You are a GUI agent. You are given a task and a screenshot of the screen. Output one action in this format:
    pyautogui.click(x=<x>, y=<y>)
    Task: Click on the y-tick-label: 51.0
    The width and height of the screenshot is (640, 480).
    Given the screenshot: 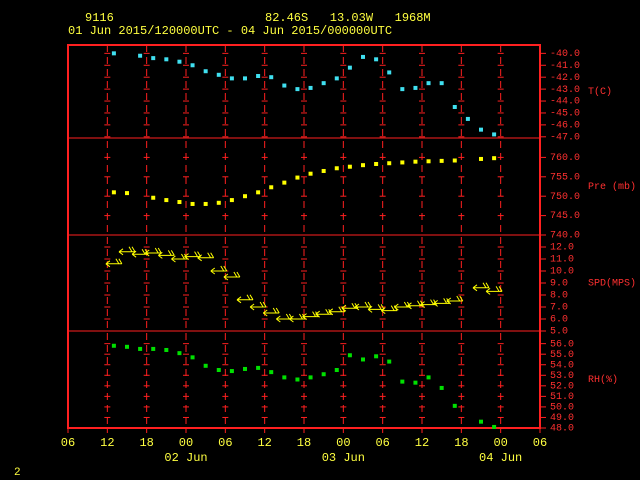 What is the action you would take?
    pyautogui.click(x=562, y=397)
    